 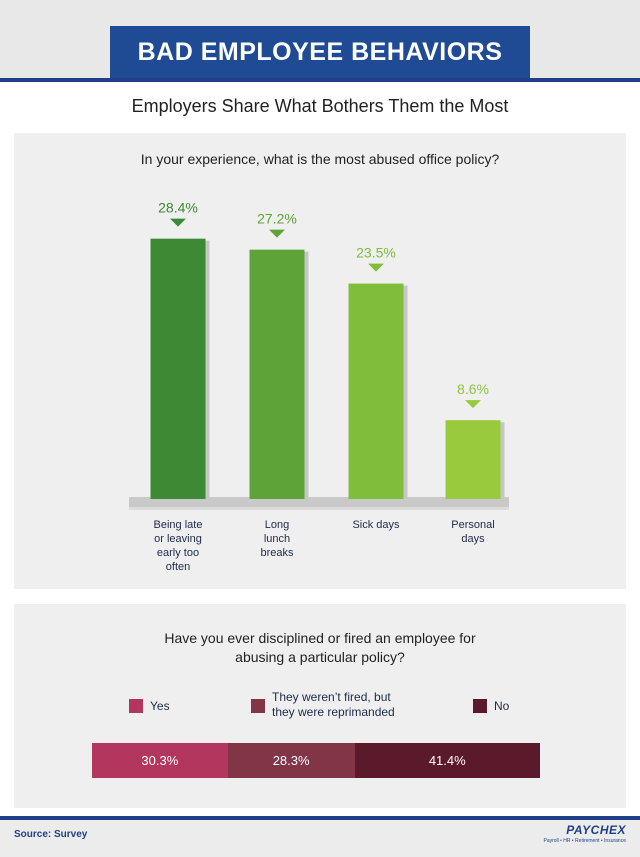 What do you see at coordinates (320, 838) in the screenshot?
I see `footer-band` at bounding box center [320, 838].